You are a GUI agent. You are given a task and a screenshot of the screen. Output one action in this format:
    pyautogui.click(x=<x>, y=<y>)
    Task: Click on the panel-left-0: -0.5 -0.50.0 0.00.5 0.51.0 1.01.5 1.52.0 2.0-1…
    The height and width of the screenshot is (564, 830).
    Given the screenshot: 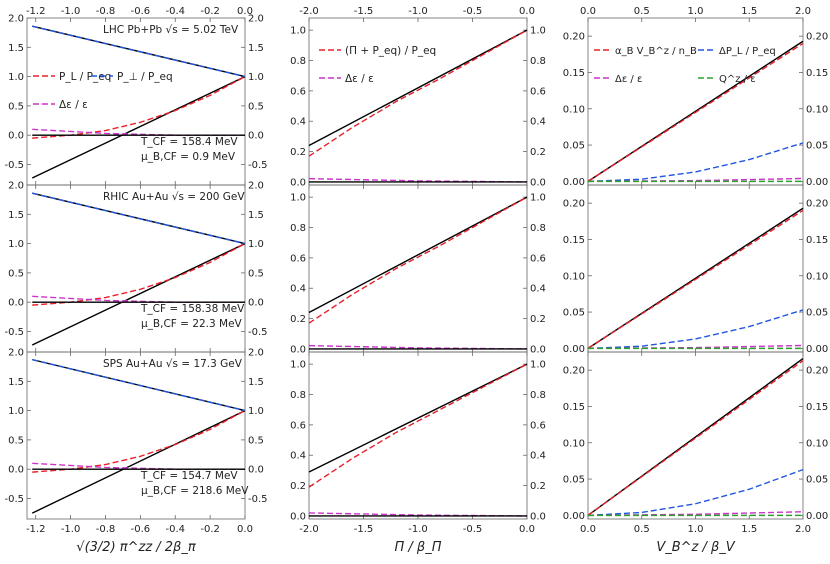 What is the action you would take?
    pyautogui.click(x=136, y=96)
    